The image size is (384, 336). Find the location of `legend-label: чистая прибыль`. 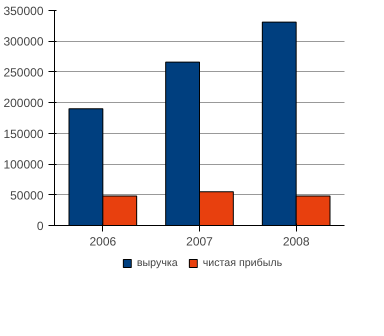

legend-label: чистая прибыль is located at coordinates (242, 263).